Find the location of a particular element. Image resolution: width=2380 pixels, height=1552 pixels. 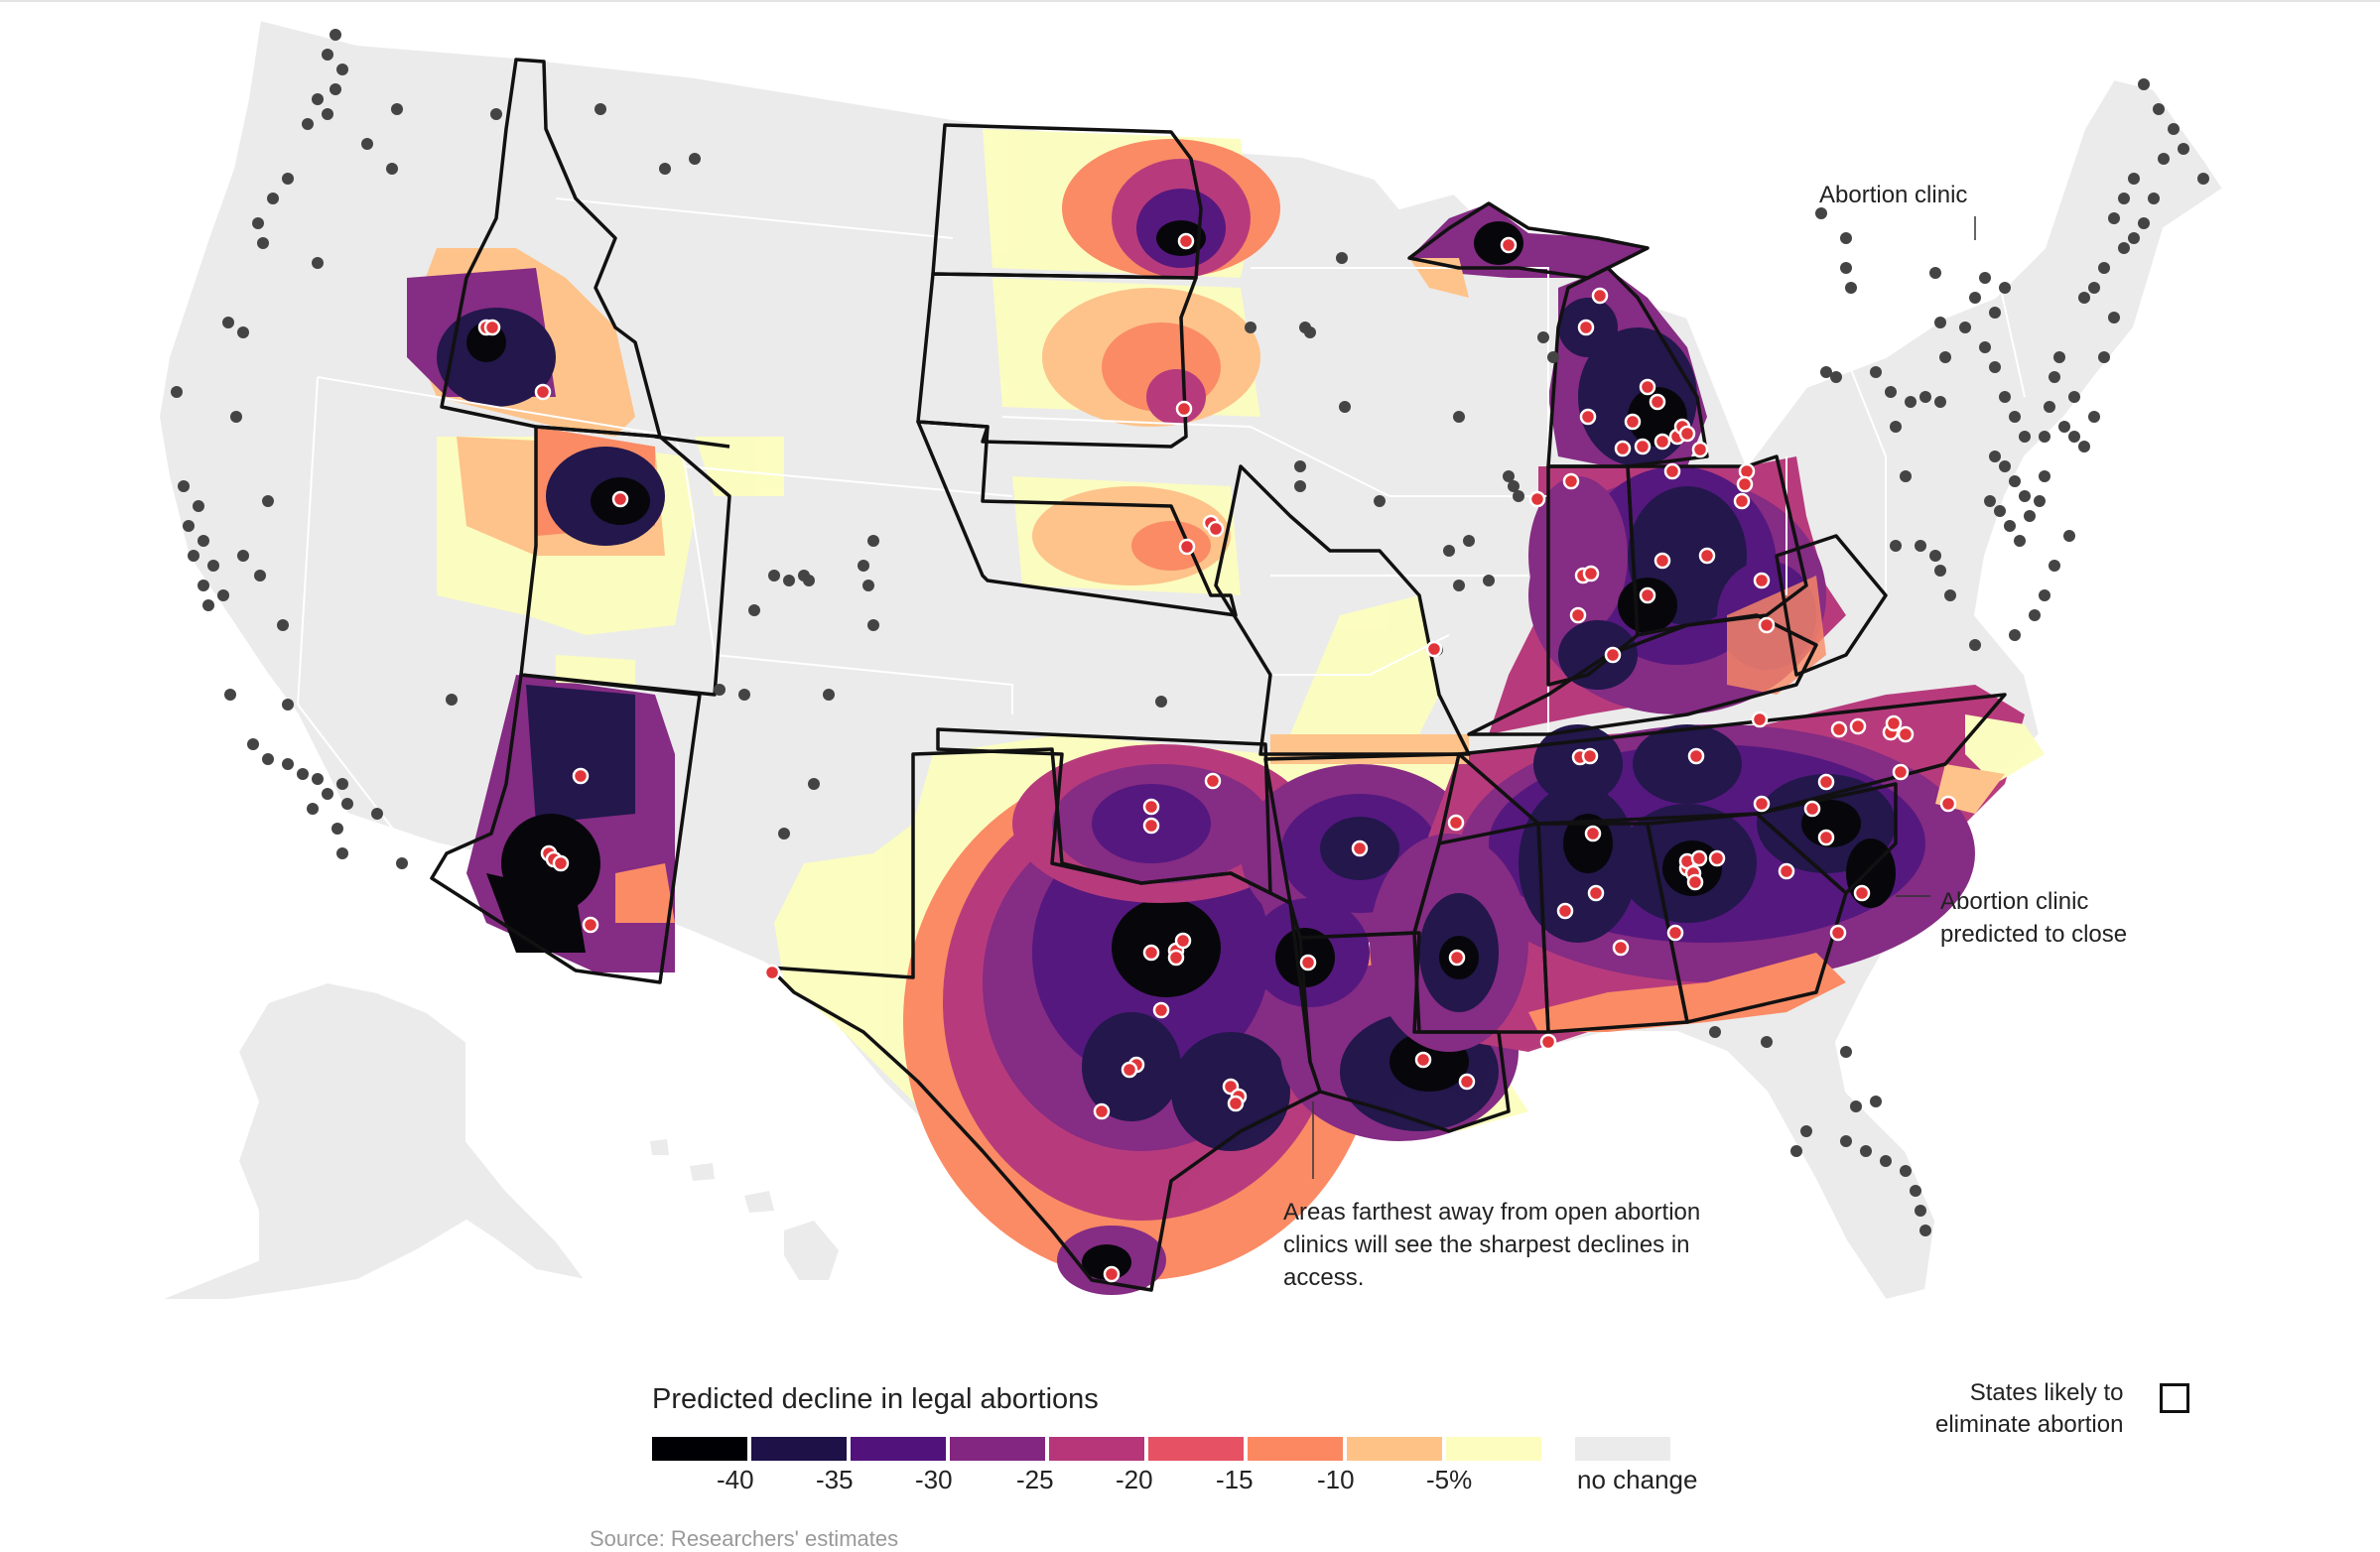

outline-kentucky is located at coordinates (1642, 674).